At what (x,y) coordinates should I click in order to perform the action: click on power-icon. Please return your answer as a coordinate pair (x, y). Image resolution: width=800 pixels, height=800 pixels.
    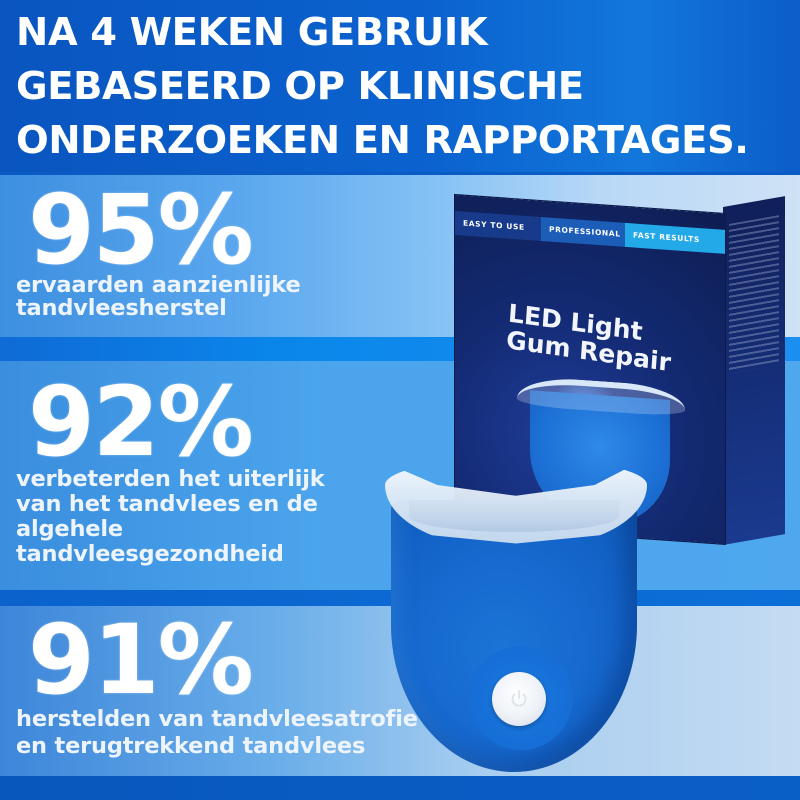
    Looking at the image, I should click on (519, 698).